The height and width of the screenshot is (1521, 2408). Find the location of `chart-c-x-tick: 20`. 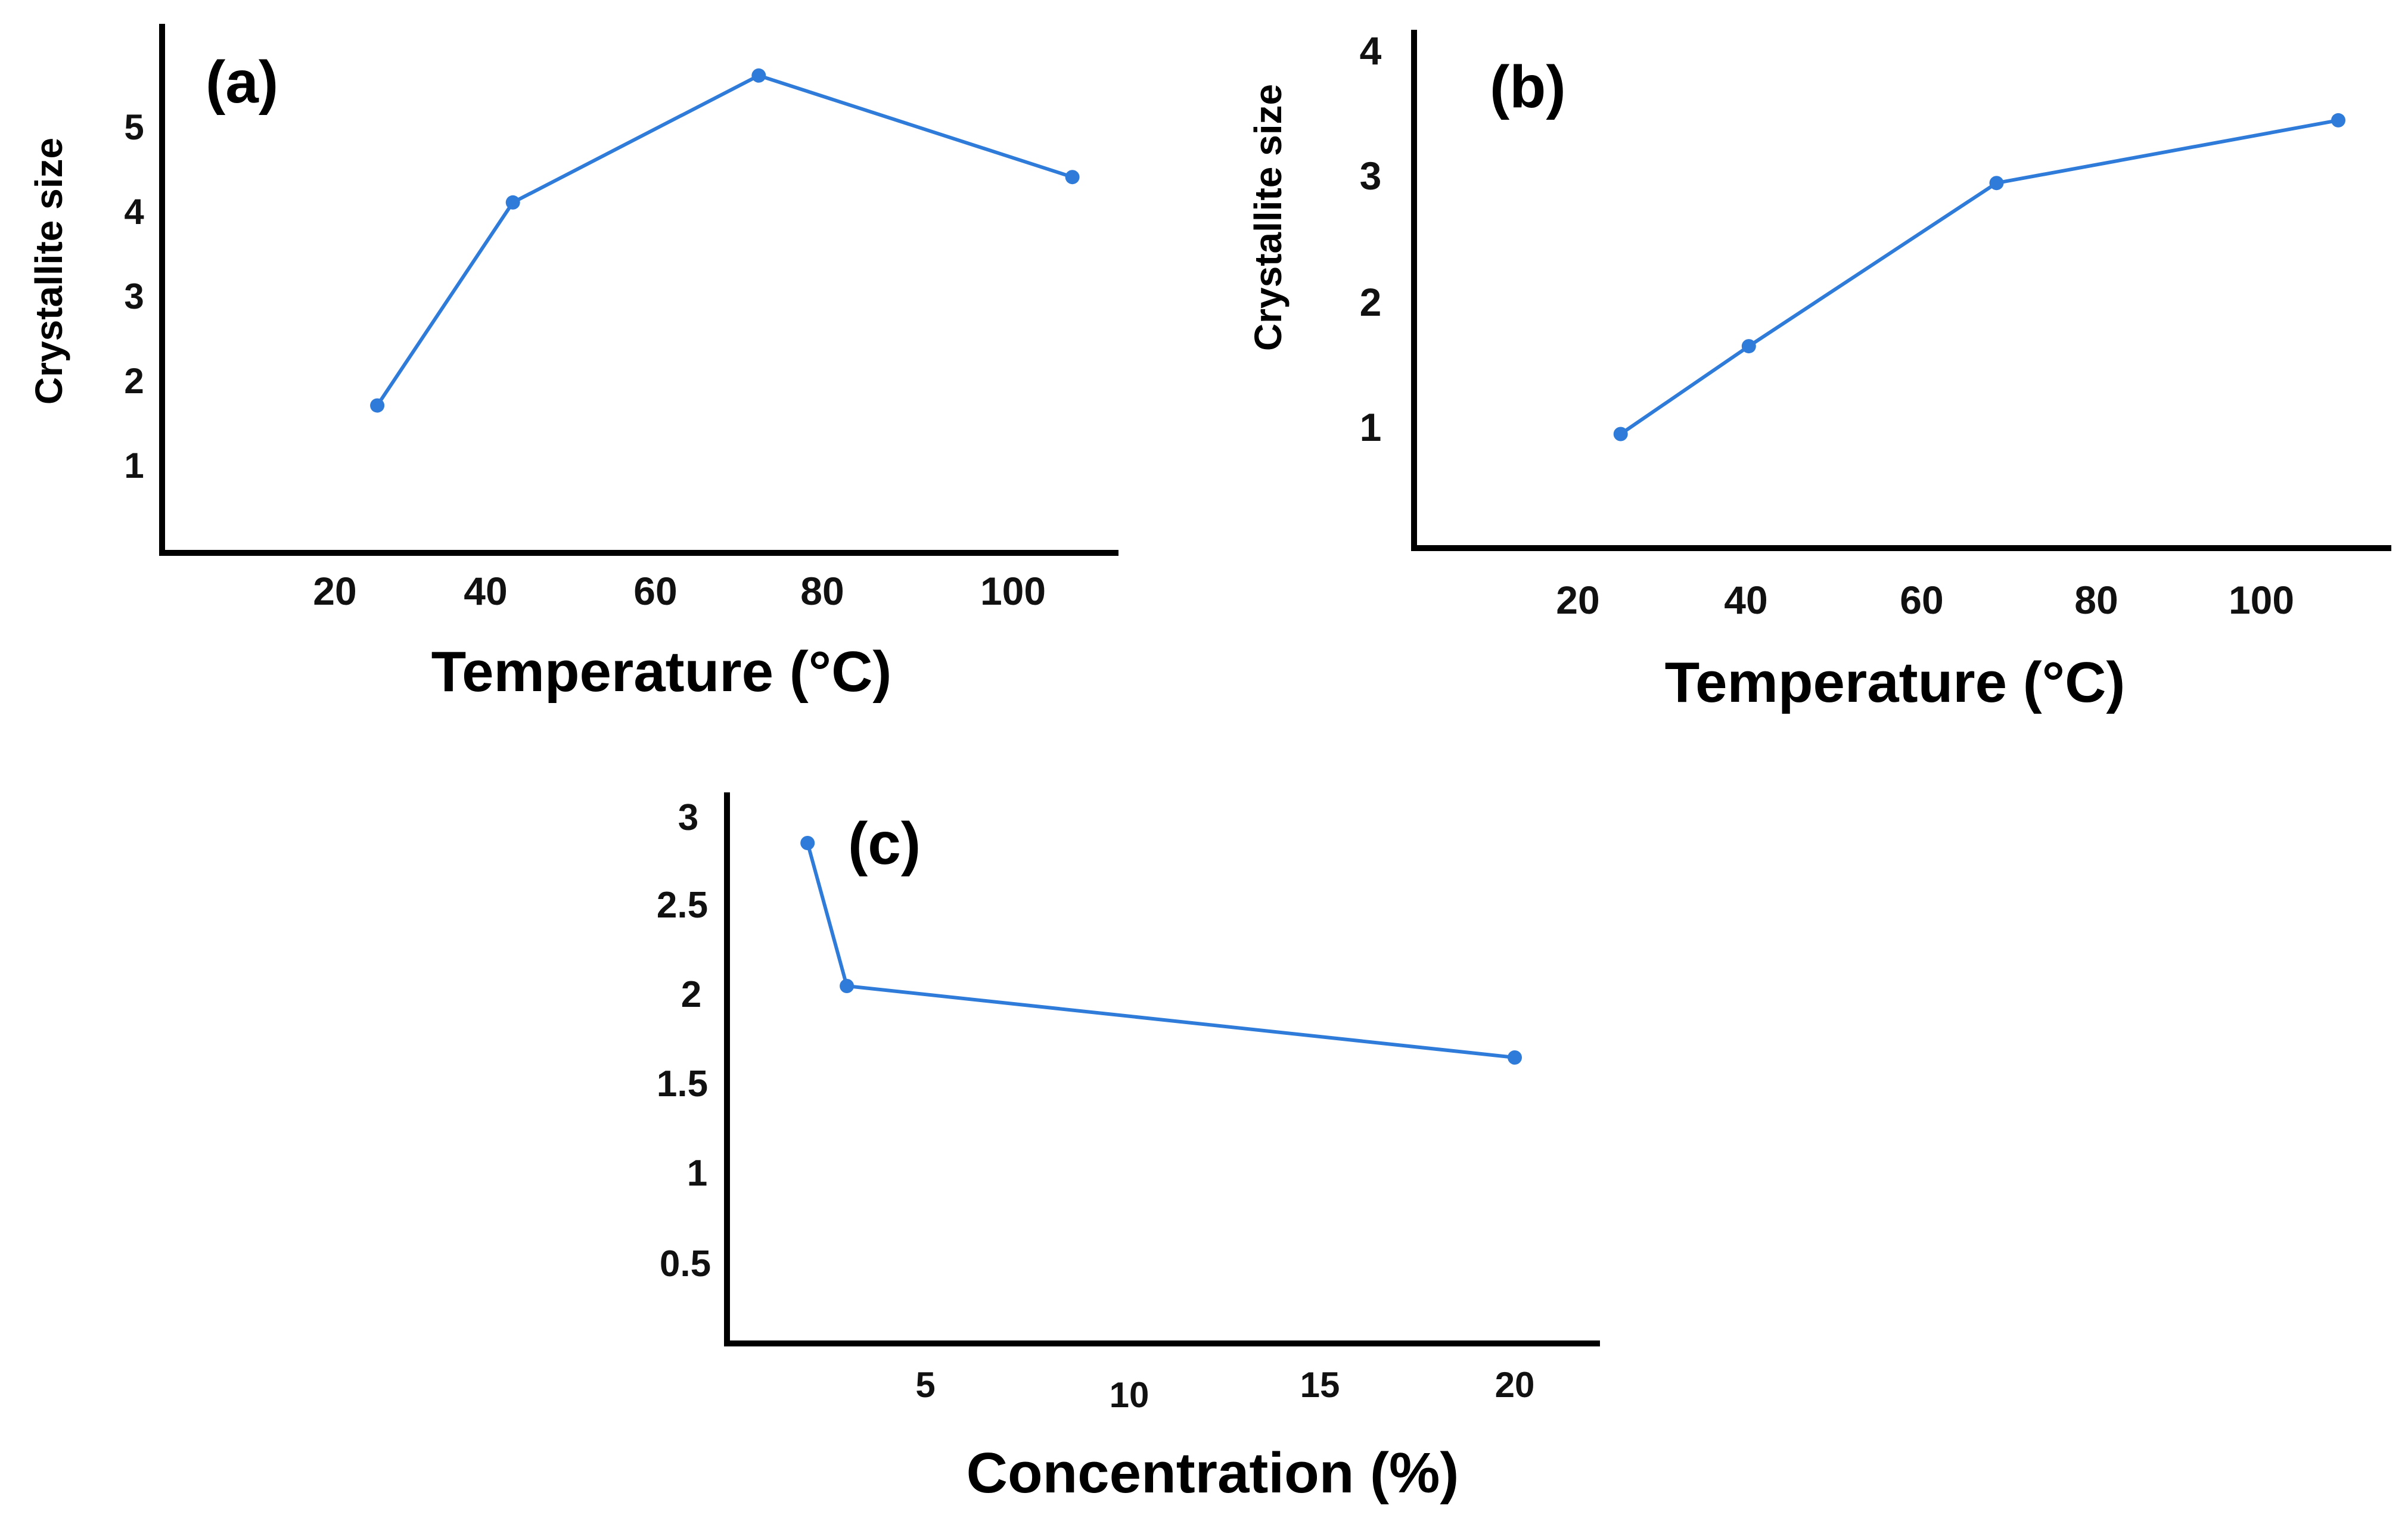

chart-c-x-tick: 20 is located at coordinates (1515, 1385).